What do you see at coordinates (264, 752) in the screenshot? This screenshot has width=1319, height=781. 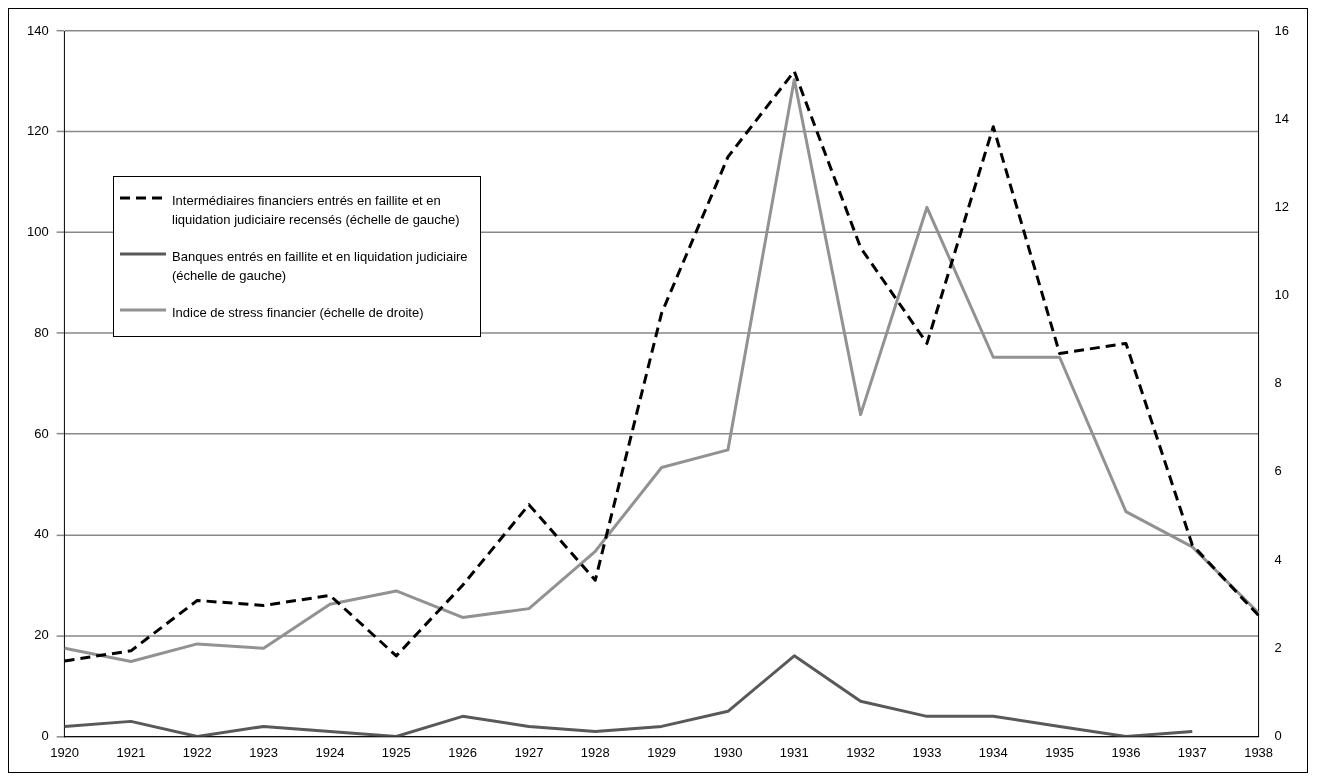 I see `x-tick-label: 1923` at bounding box center [264, 752].